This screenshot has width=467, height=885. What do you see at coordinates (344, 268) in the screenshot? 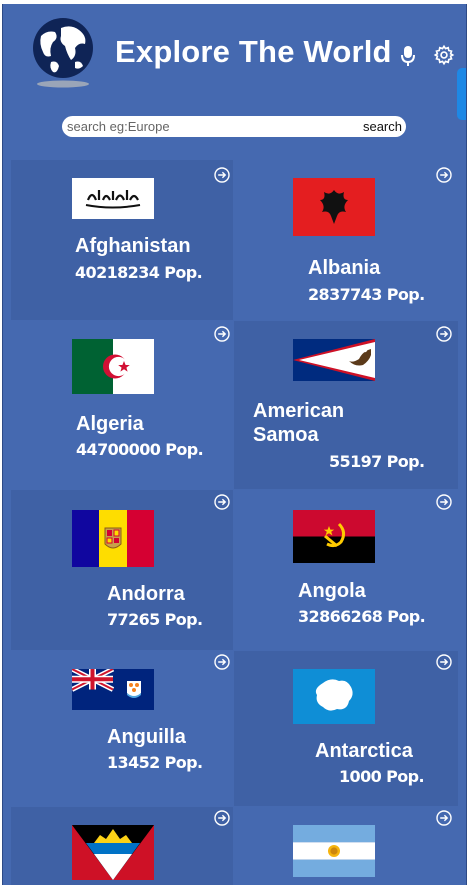
I see `country-name: Albania` at bounding box center [344, 268].